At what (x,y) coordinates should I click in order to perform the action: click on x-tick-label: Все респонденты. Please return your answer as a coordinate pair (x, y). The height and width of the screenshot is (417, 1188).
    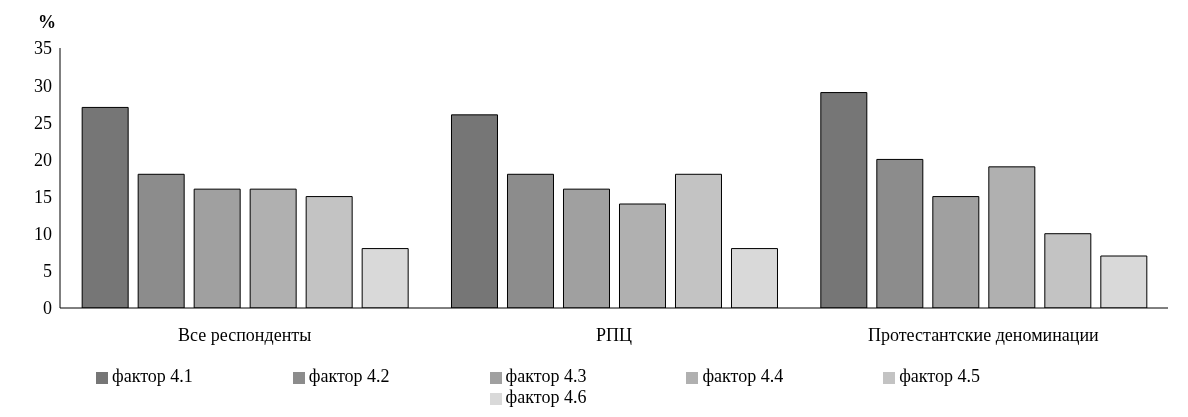
    Looking at the image, I should click on (245, 334).